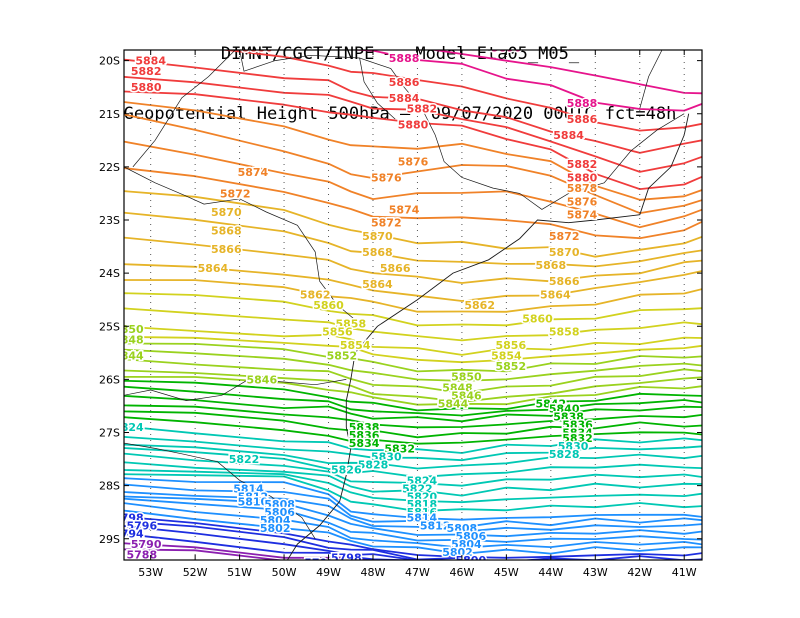 This screenshot has height=618, width=800. What do you see at coordinates (315, 294) in the screenshot?
I see `contour-label: 5862` at bounding box center [315, 294].